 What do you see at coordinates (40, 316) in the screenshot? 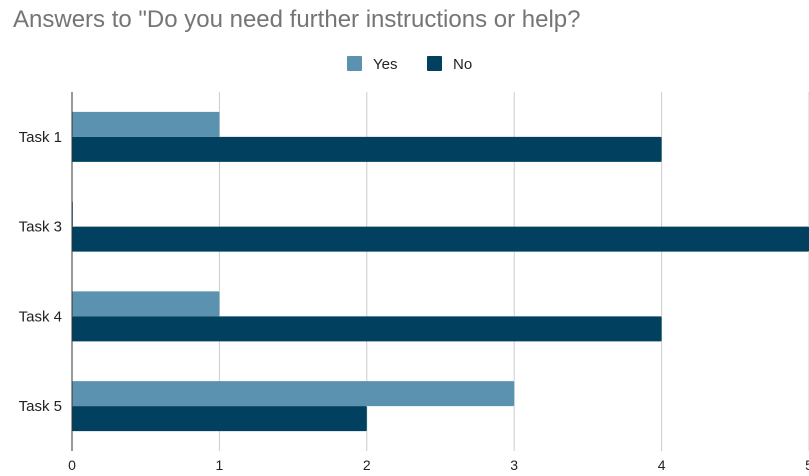
I see `category-label: Task 4` at bounding box center [40, 316].